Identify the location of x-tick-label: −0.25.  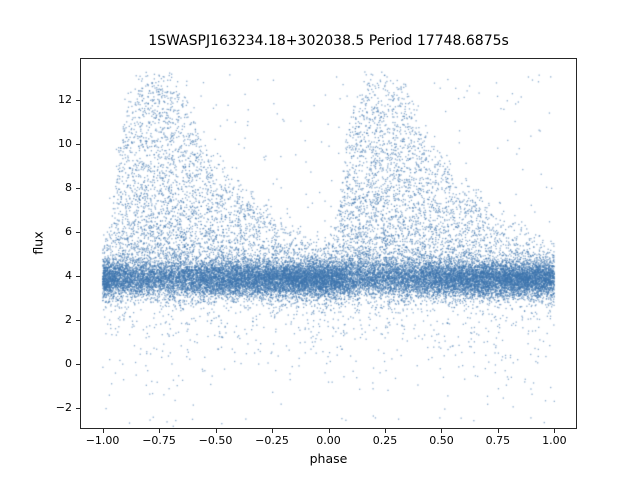
(272, 440).